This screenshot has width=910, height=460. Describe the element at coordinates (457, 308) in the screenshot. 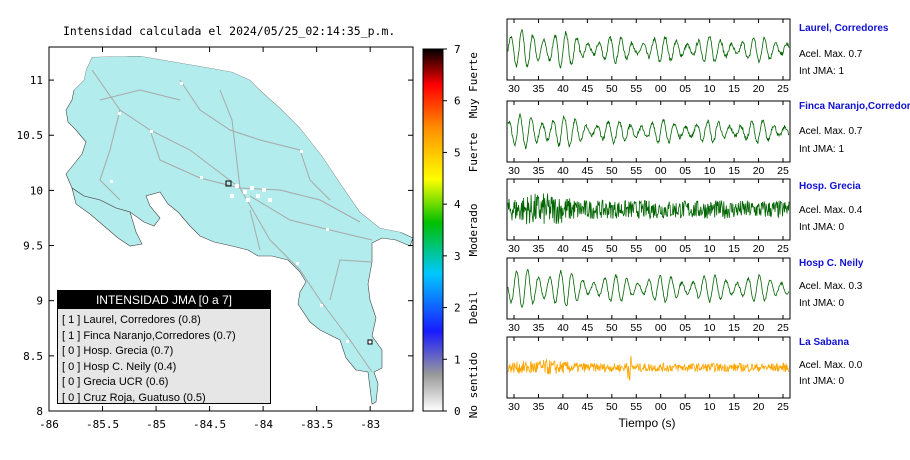

I see `colorbar-tick-label: 2` at that location.